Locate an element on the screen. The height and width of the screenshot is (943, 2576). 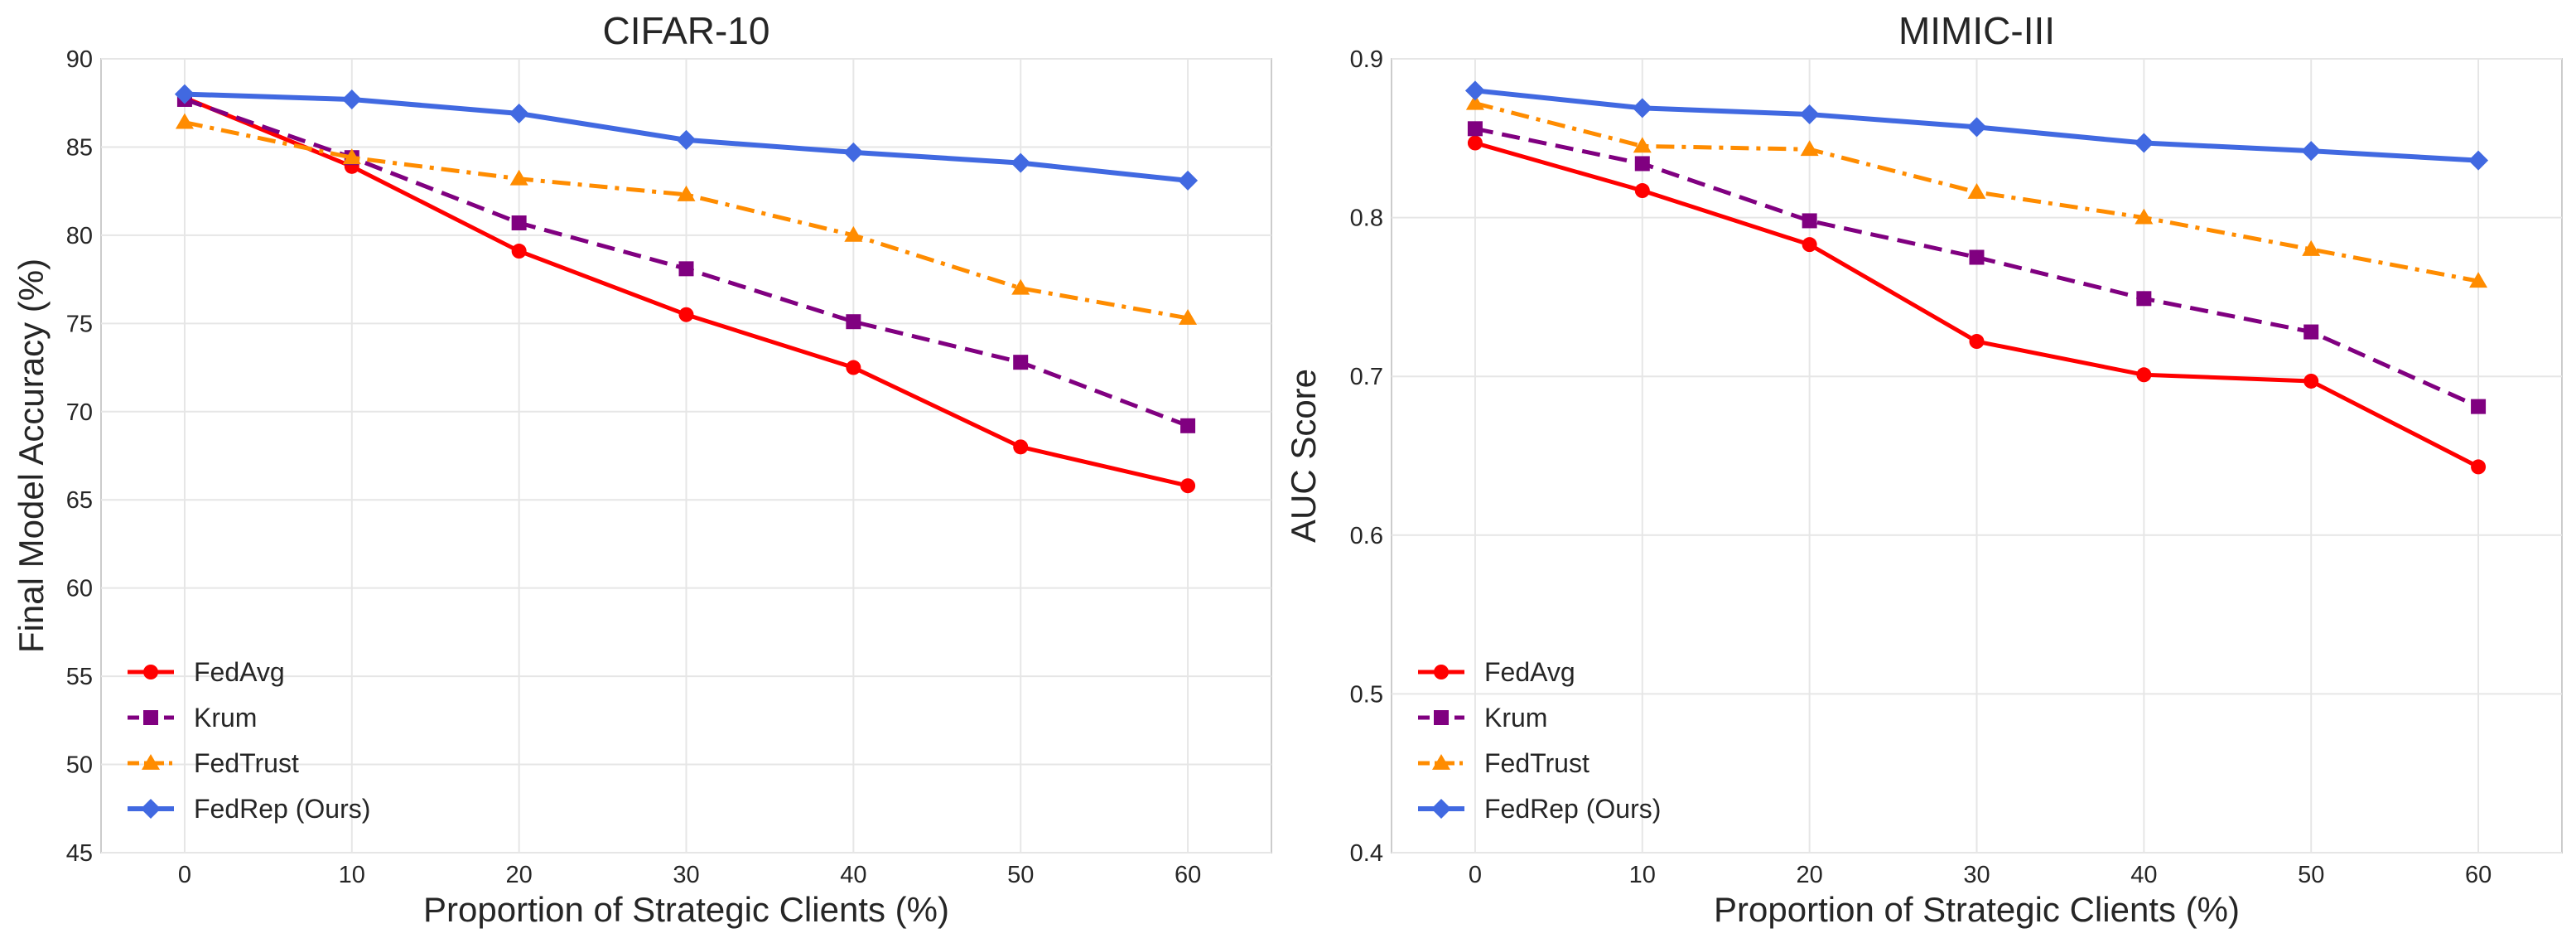
y-tick-label: 0.7 is located at coordinates (1366, 377).